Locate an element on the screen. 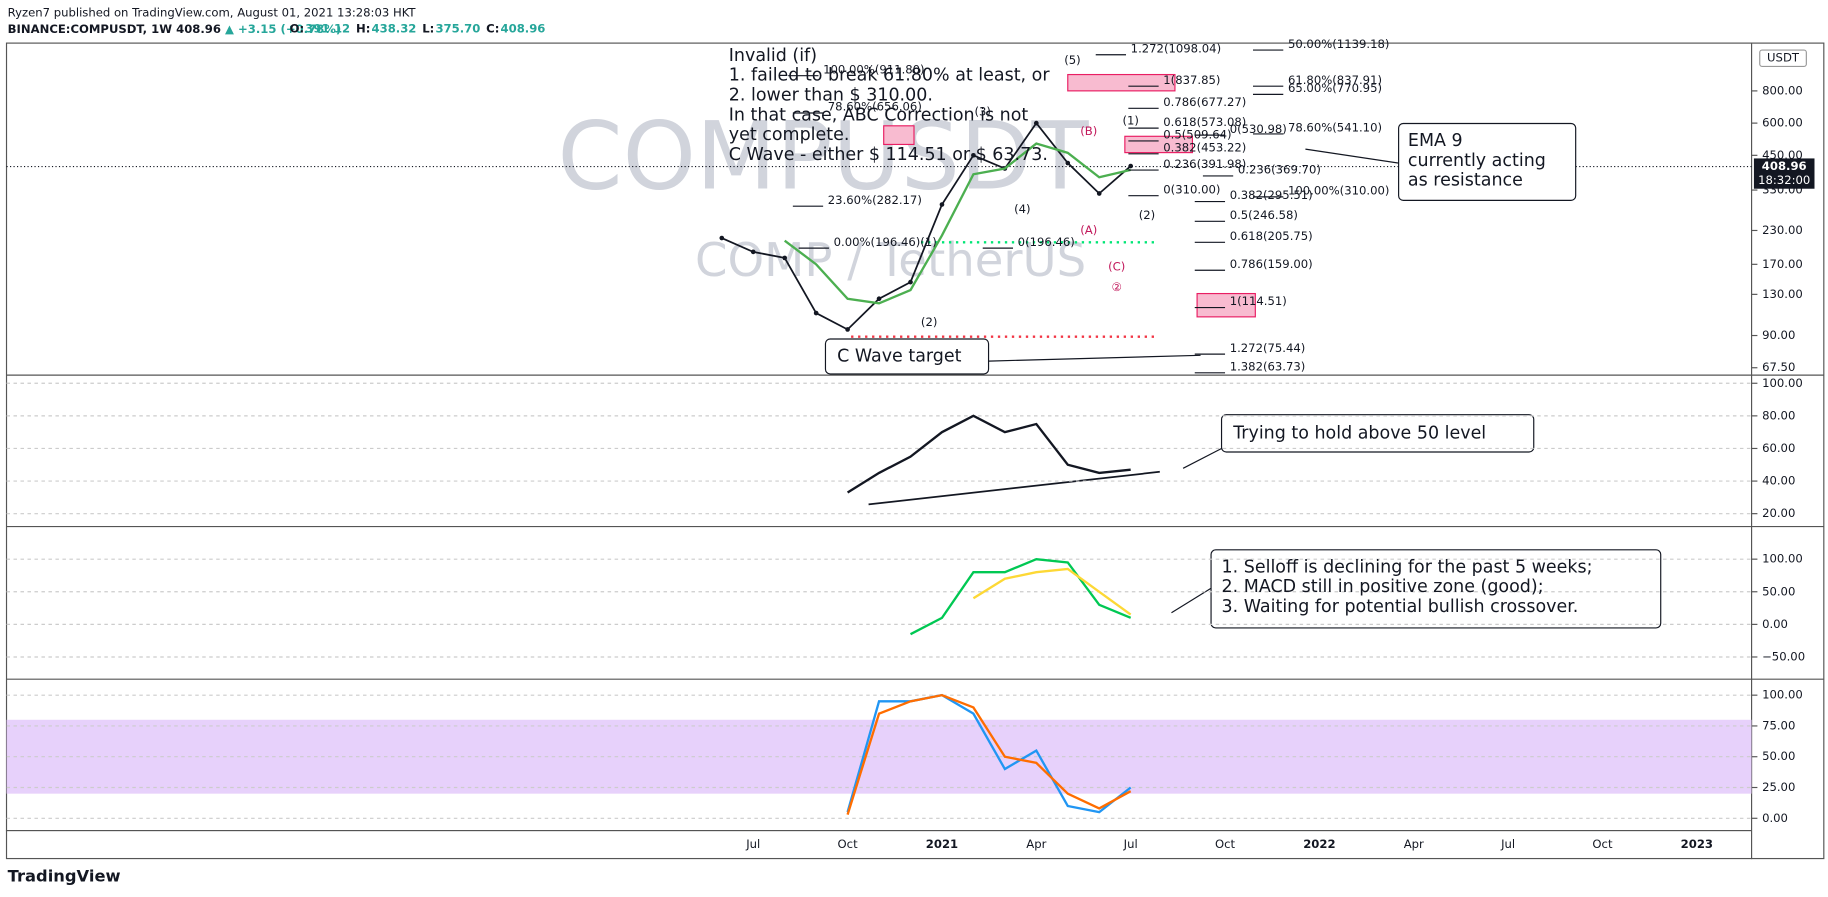 The image size is (1828, 897). wave-label: (4) is located at coordinates (1022, 209).